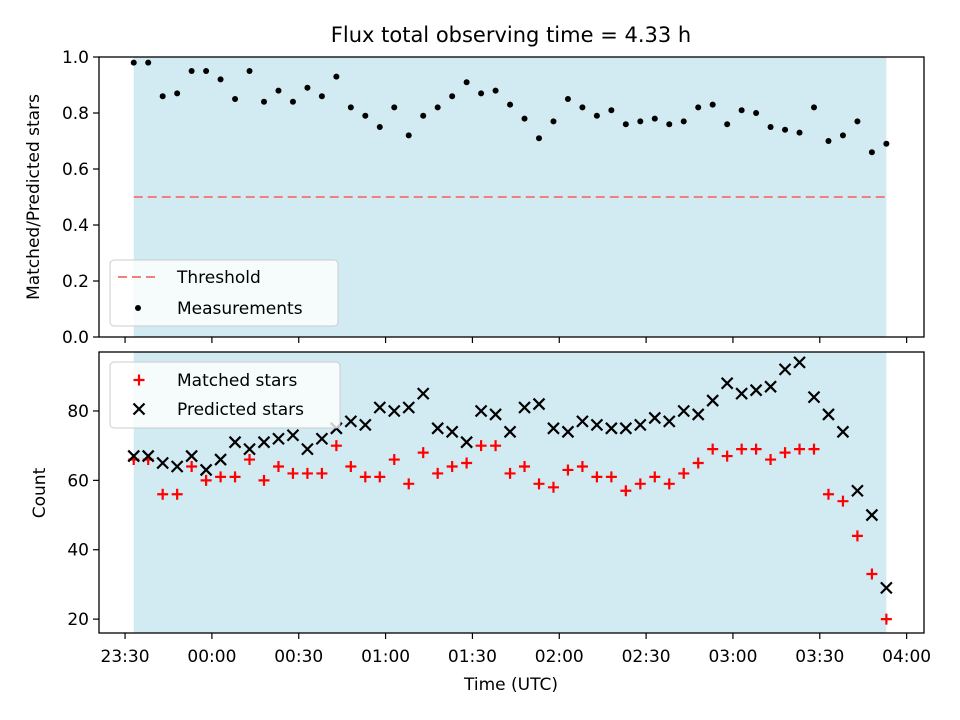 The height and width of the screenshot is (720, 960). Describe the element at coordinates (906, 657) in the screenshot. I see `x-tick-label: 04:00` at that location.